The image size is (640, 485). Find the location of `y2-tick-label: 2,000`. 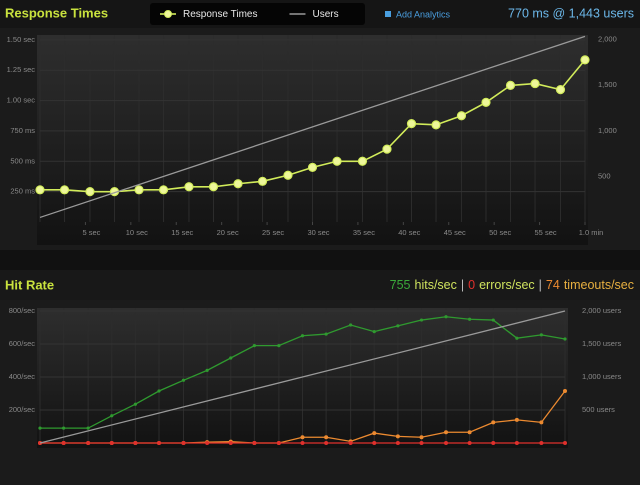

y2-tick-label: 2,000 is located at coordinates (607, 39).